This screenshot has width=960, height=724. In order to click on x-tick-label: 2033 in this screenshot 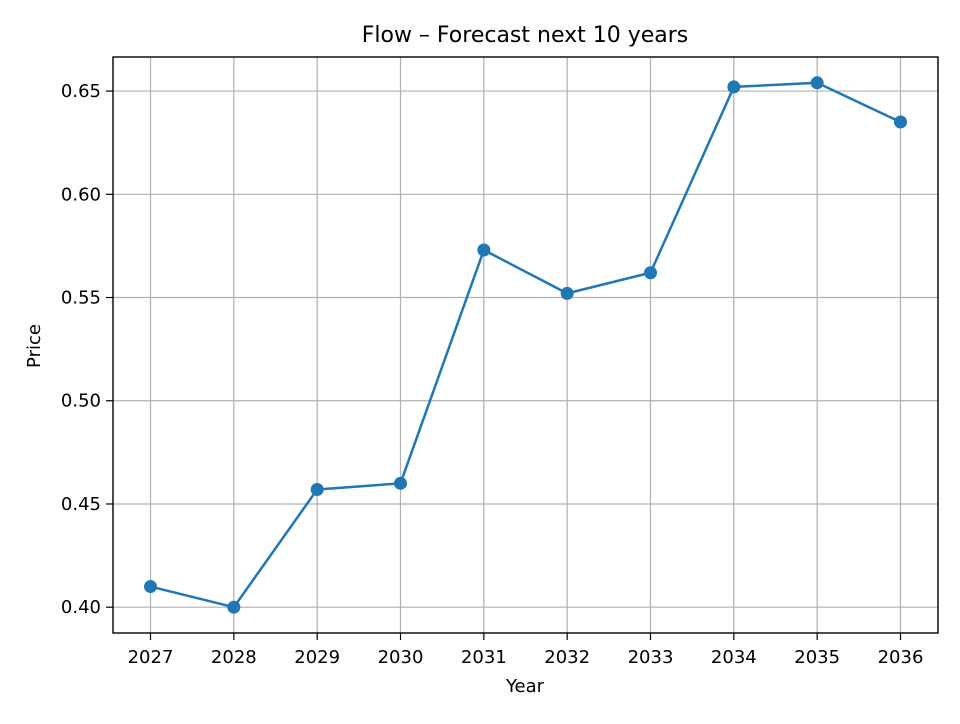, I will do `click(651, 657)`.